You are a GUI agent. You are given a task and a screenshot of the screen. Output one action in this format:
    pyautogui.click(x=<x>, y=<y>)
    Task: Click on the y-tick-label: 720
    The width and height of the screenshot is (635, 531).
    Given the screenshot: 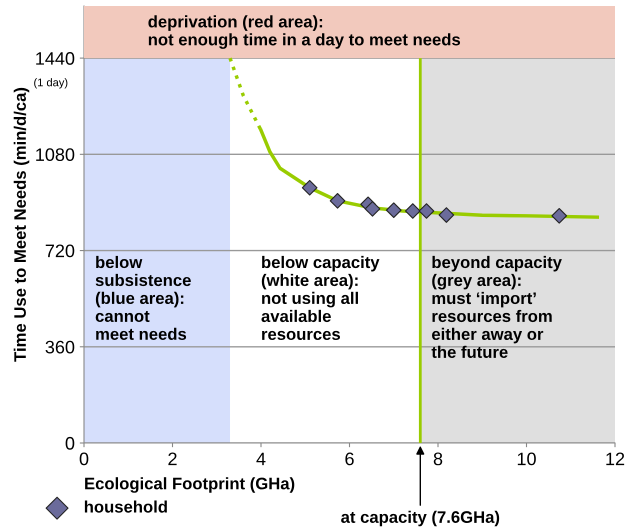 What is the action you would take?
    pyautogui.click(x=60, y=251)
    